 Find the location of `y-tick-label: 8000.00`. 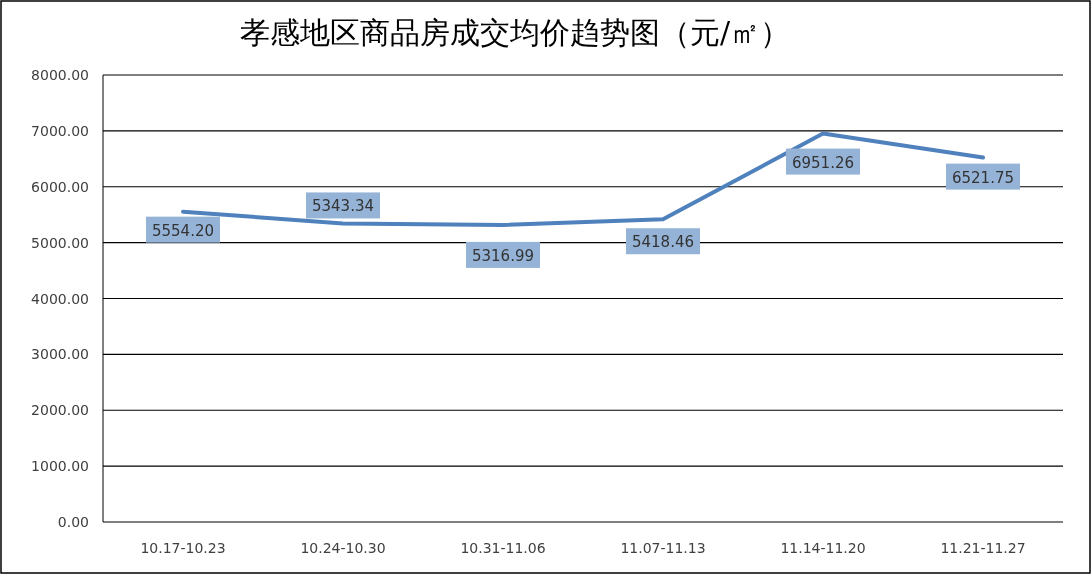

y-tick-label: 8000.00 is located at coordinates (60, 75).